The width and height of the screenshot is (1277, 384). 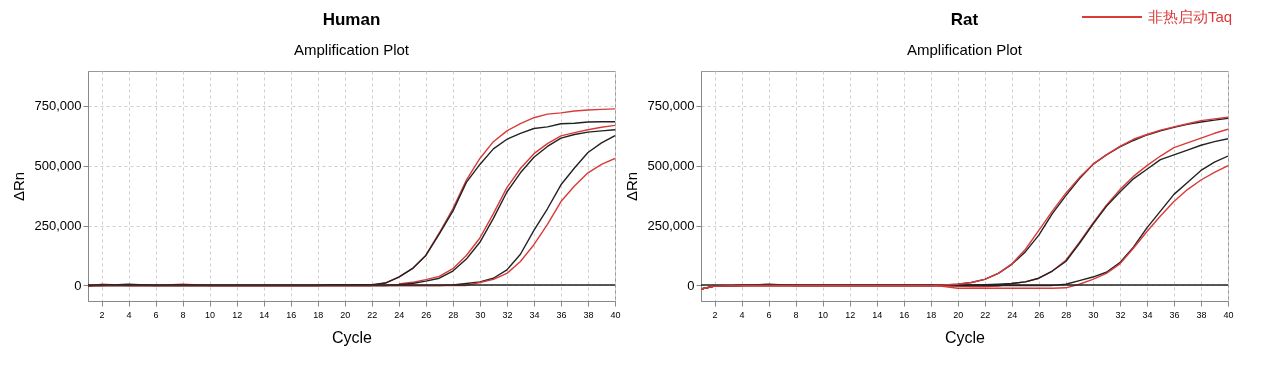 What do you see at coordinates (964, 19) in the screenshot?
I see `chart-title: Rat` at bounding box center [964, 19].